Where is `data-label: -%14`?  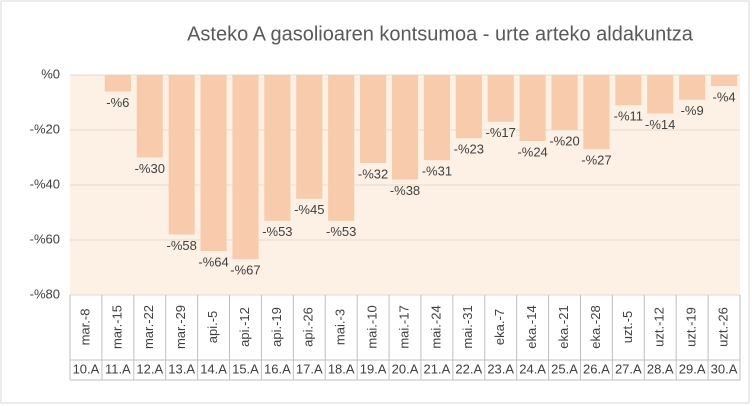
data-label: -%14 is located at coordinates (660, 124).